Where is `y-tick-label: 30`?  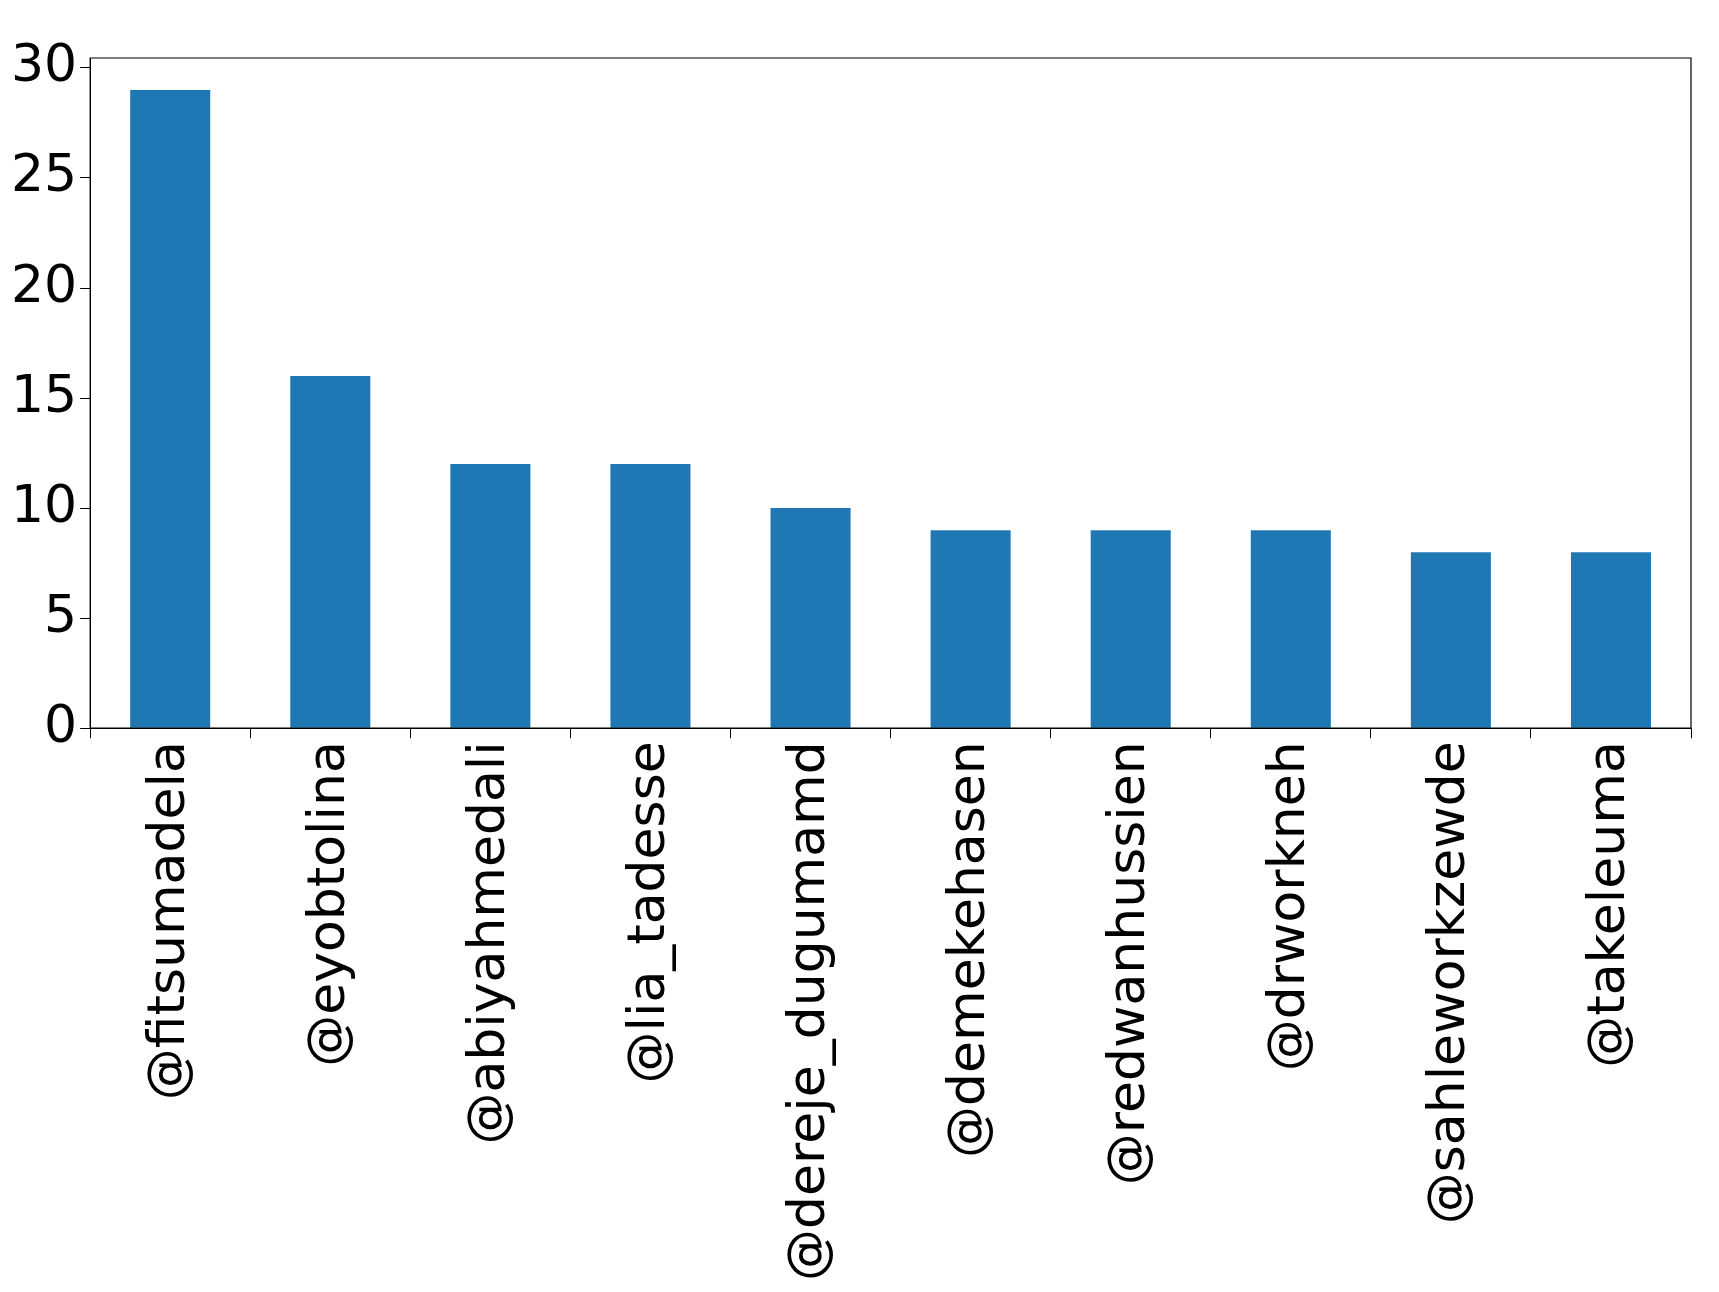
y-tick-label: 30 is located at coordinates (44, 63).